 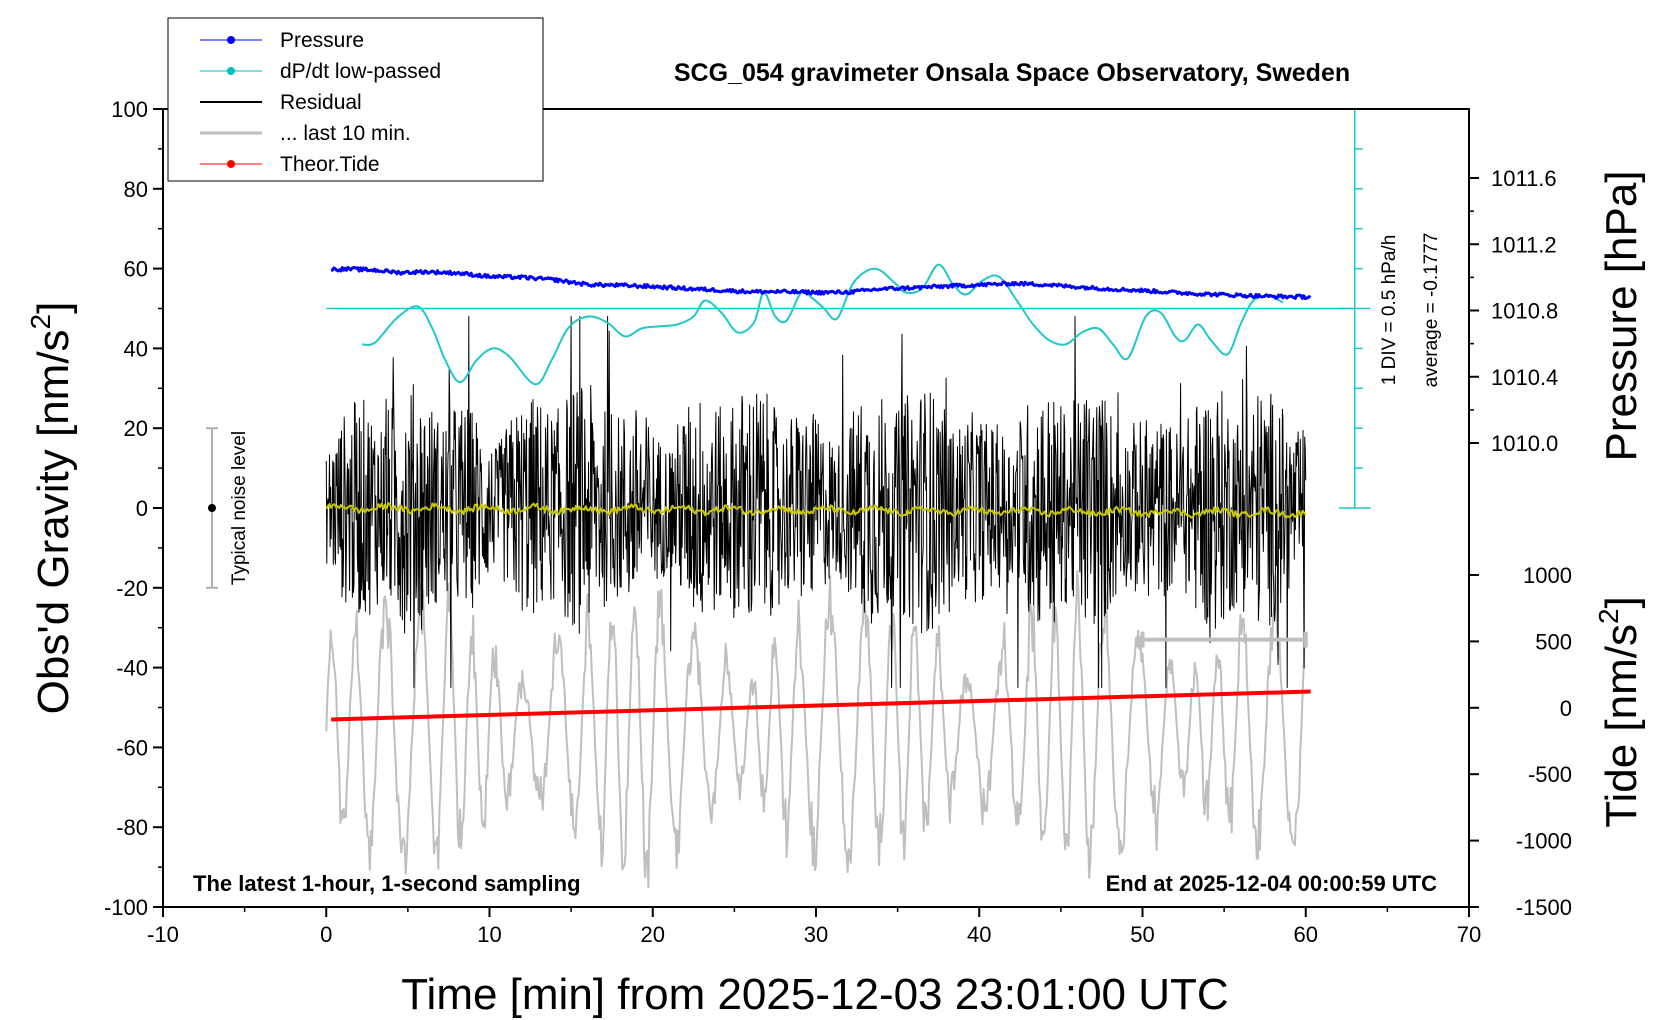 What do you see at coordinates (489, 934) in the screenshot?
I see `x-tick-label: 10` at bounding box center [489, 934].